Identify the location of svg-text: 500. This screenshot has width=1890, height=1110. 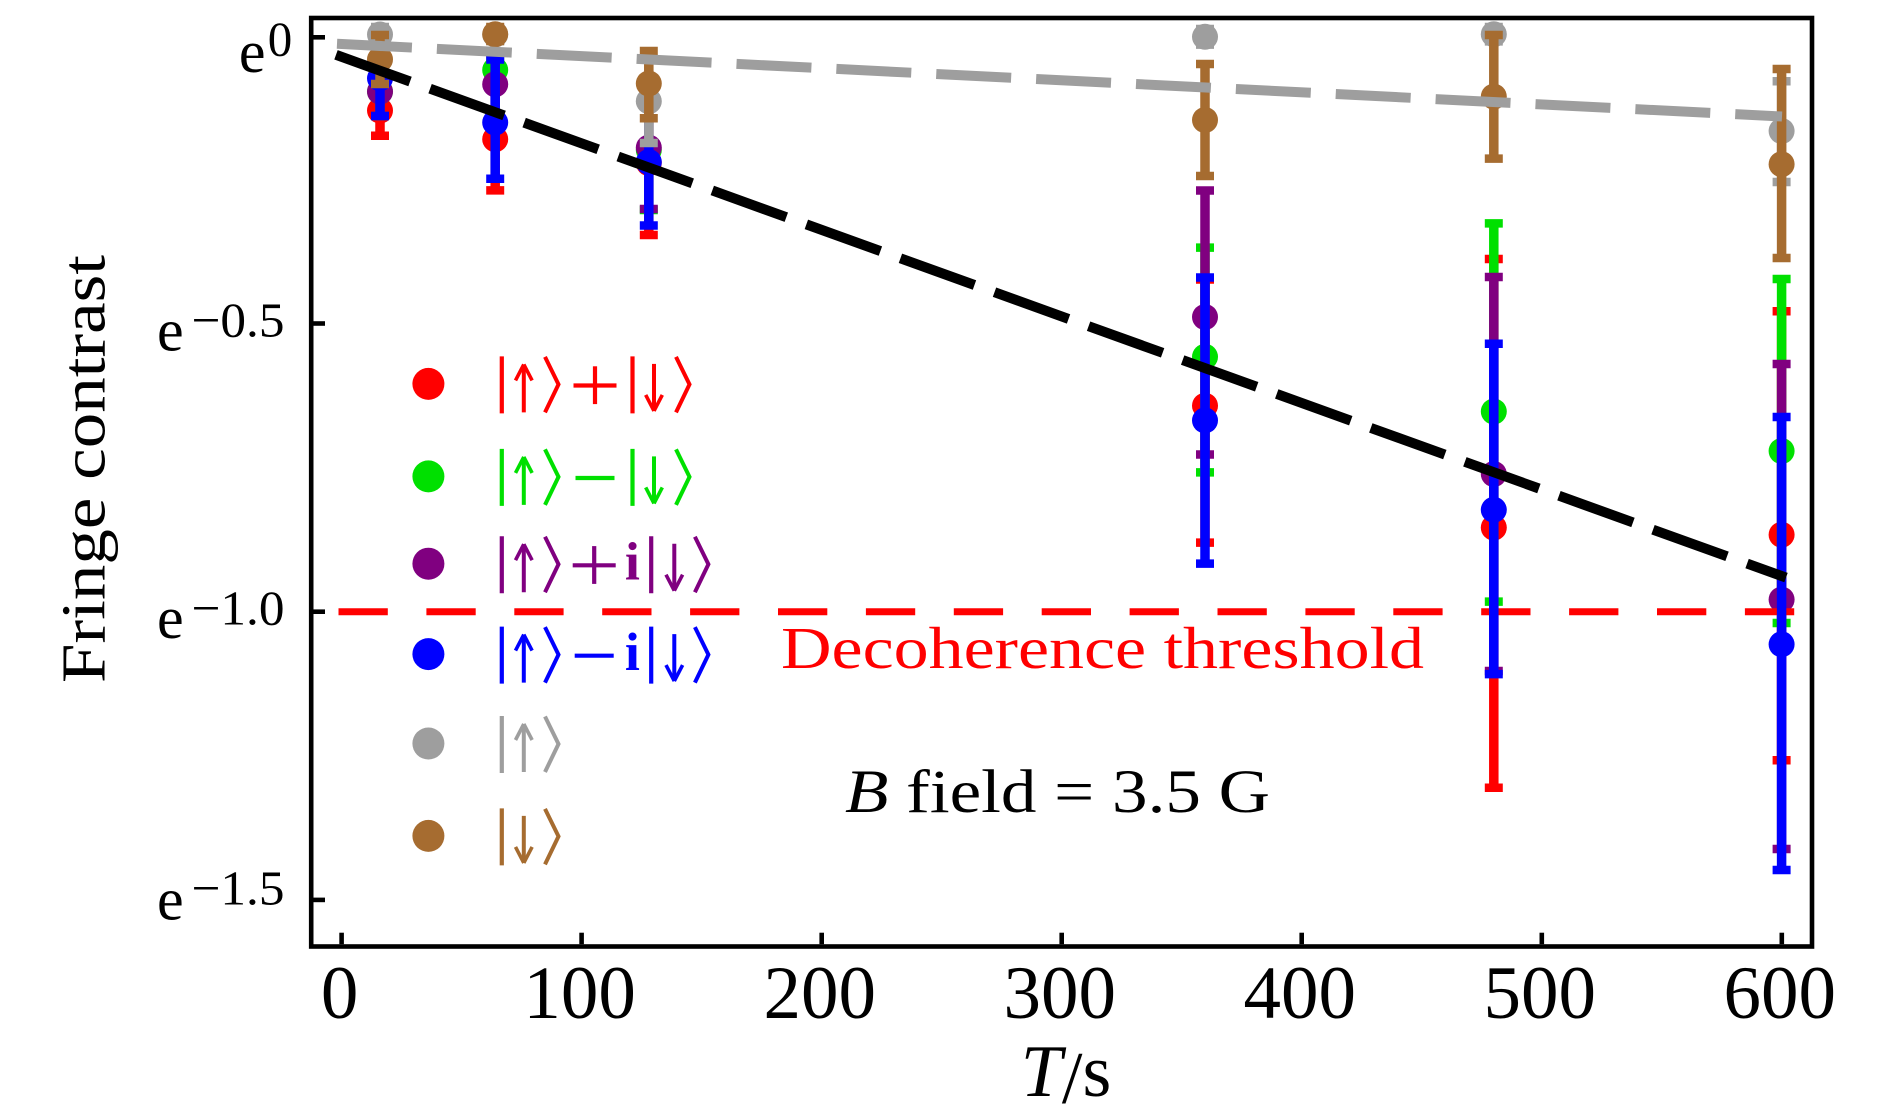
(1540, 993).